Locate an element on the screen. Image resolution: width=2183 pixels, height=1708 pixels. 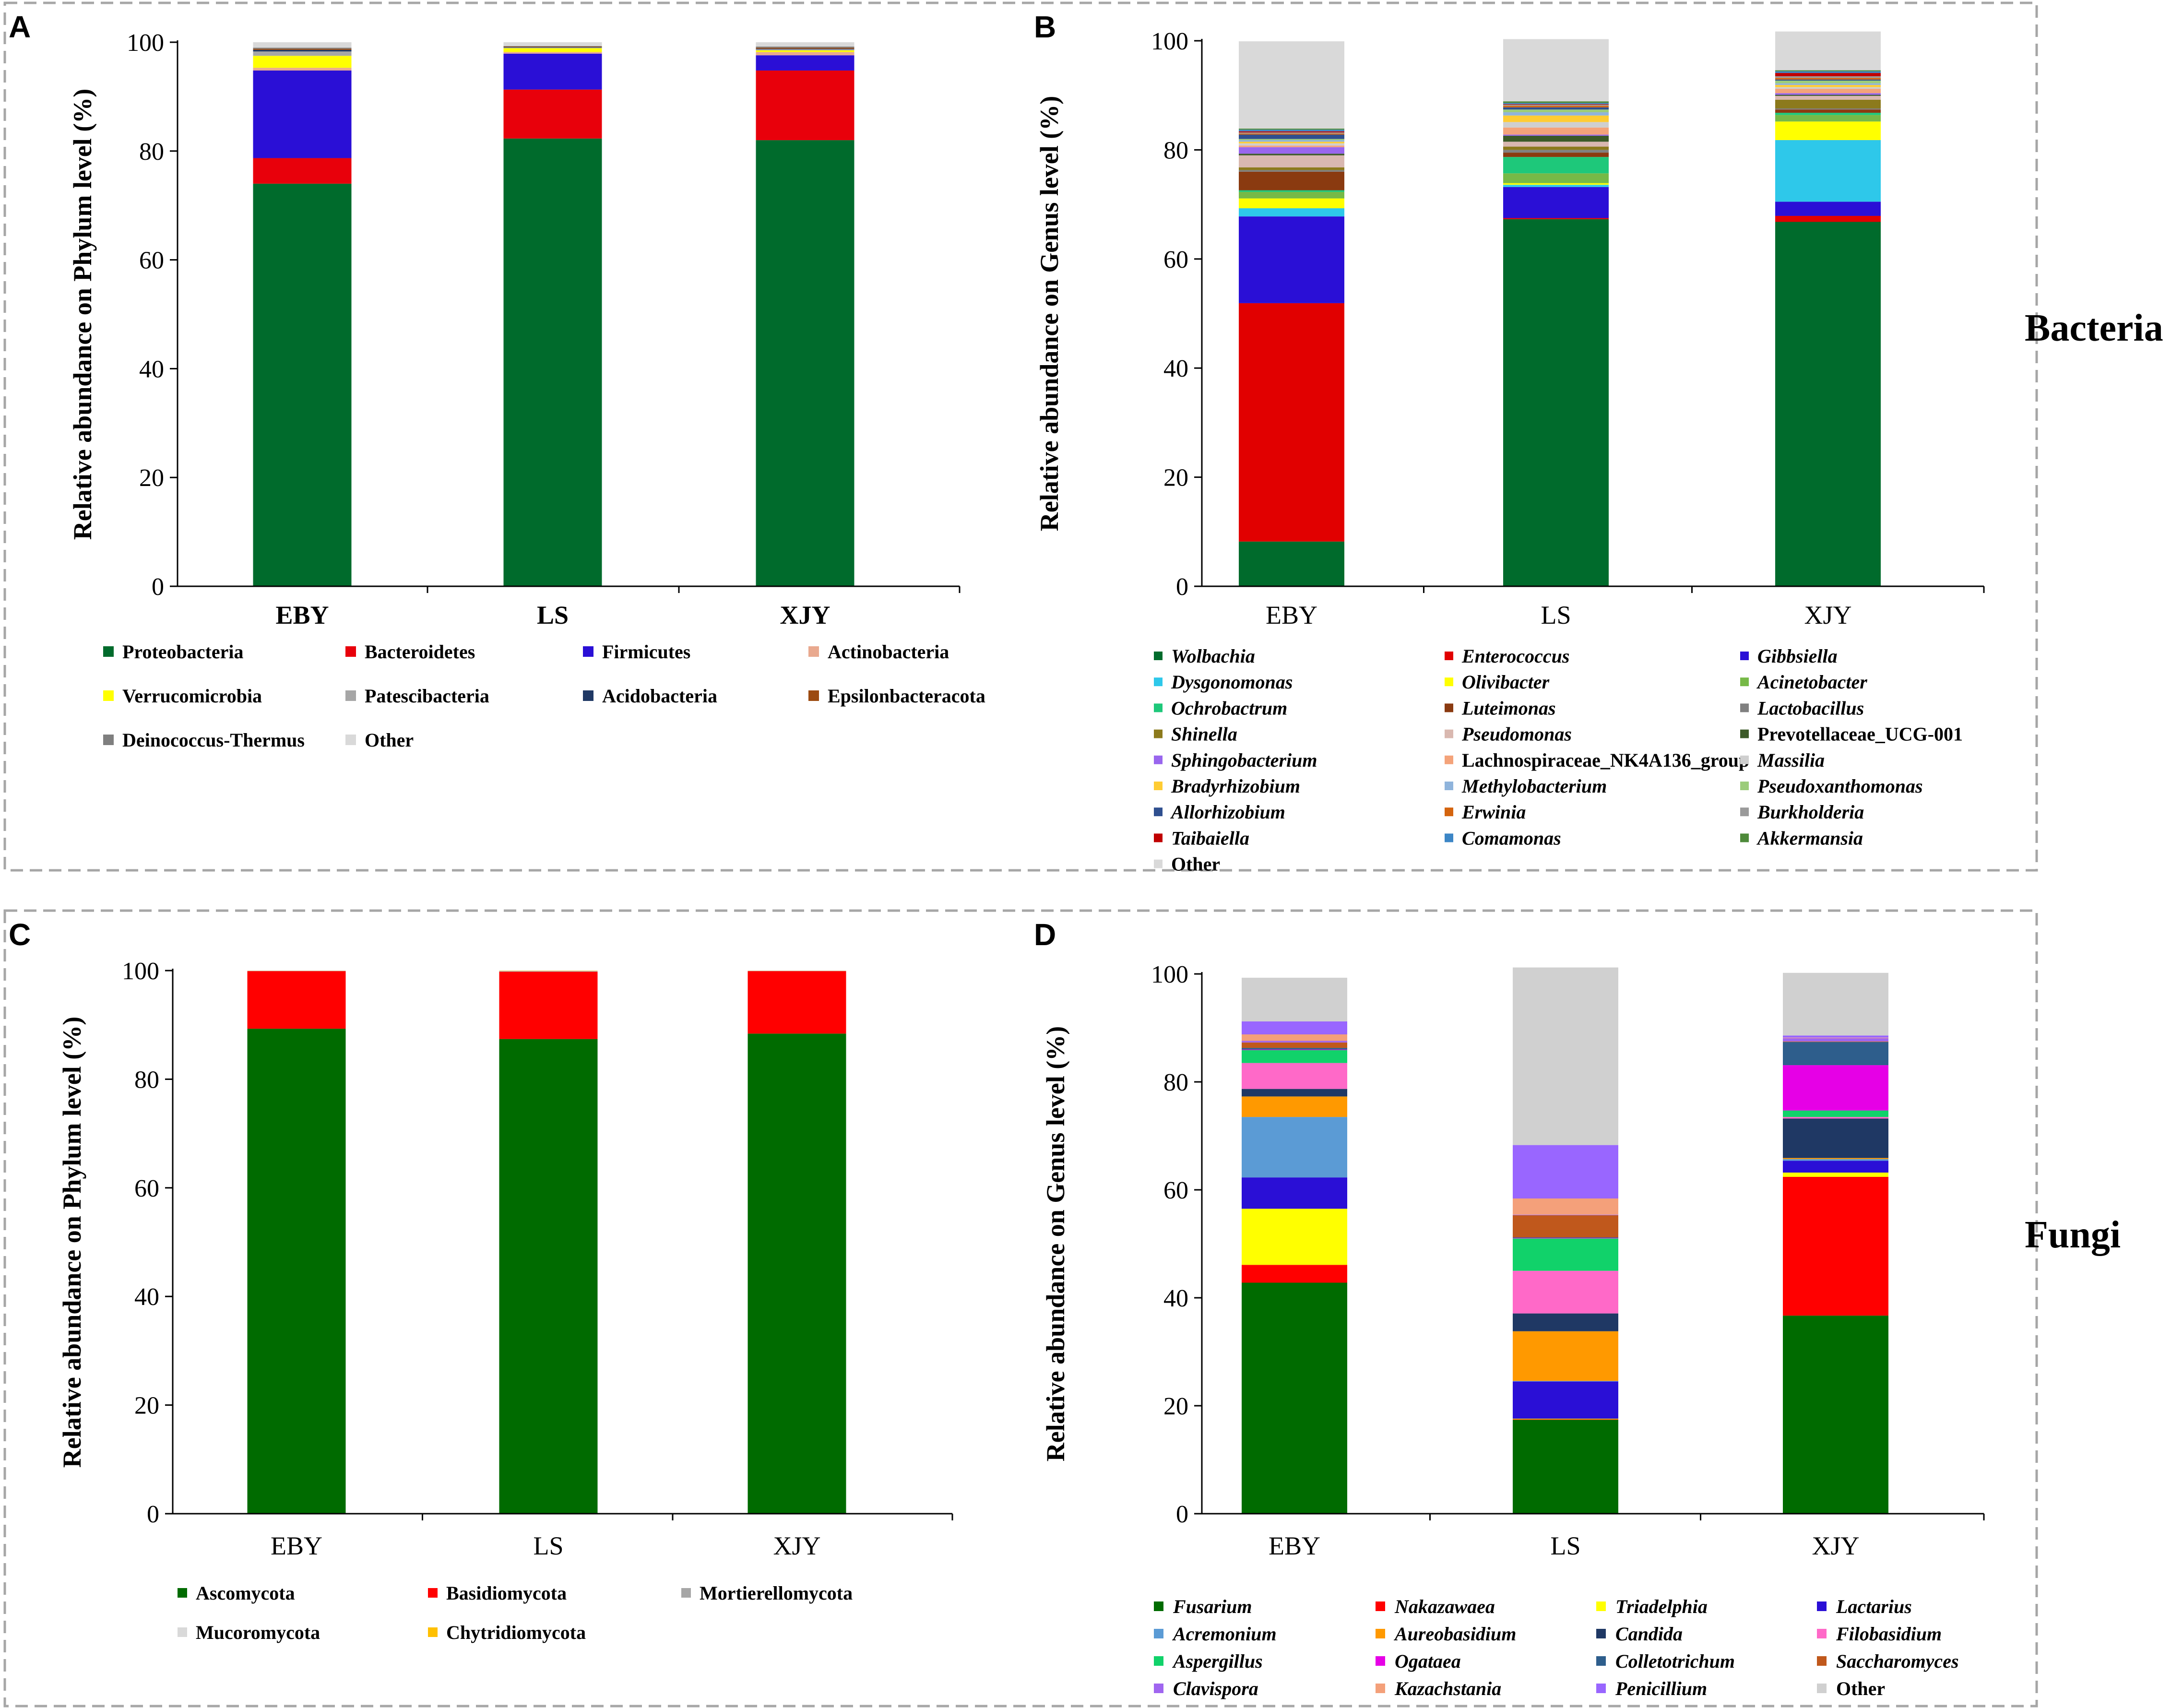
bar-ls-fusarium is located at coordinates (1566, 1467).